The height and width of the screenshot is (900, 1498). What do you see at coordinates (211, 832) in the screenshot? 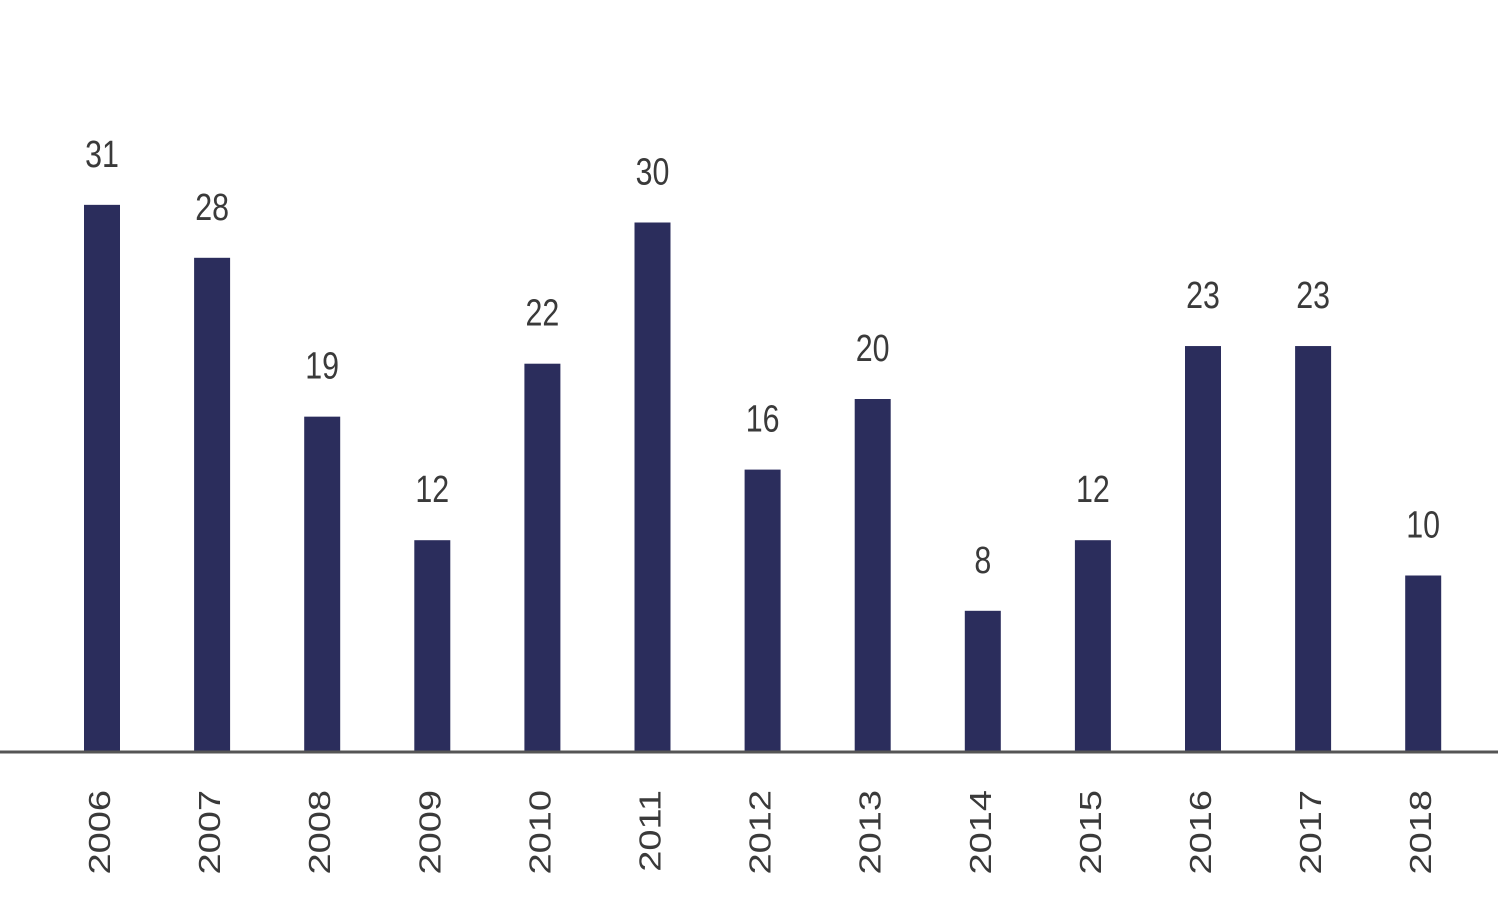
I see `x-tick-label: 2007` at bounding box center [211, 832].